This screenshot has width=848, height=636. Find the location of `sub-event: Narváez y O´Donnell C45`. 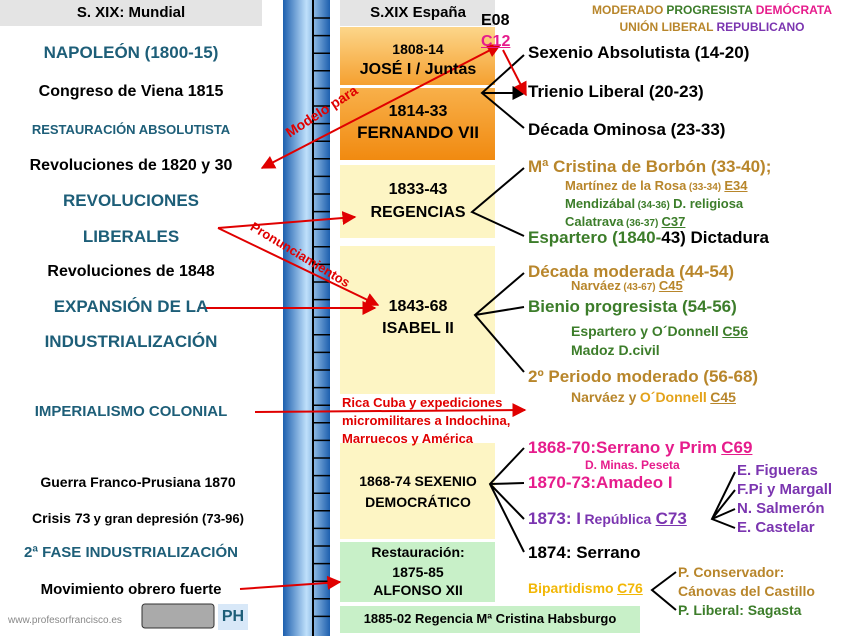

sub-event: Narváez y O´Donnell C45 is located at coordinates (653, 398).